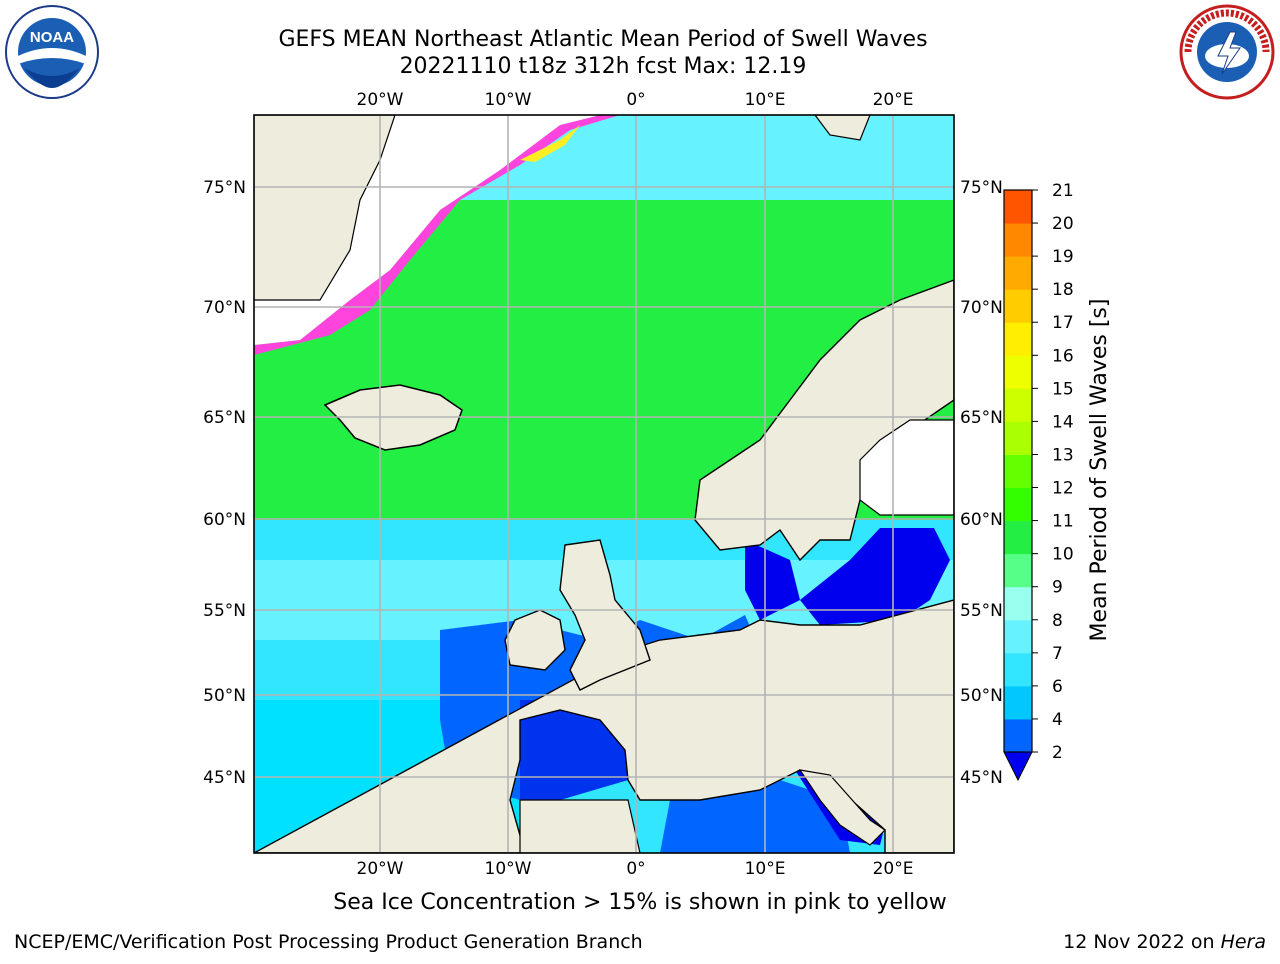 This screenshot has width=1280, height=964. I want to click on lat-label-left-55n: 55°N, so click(224, 611).